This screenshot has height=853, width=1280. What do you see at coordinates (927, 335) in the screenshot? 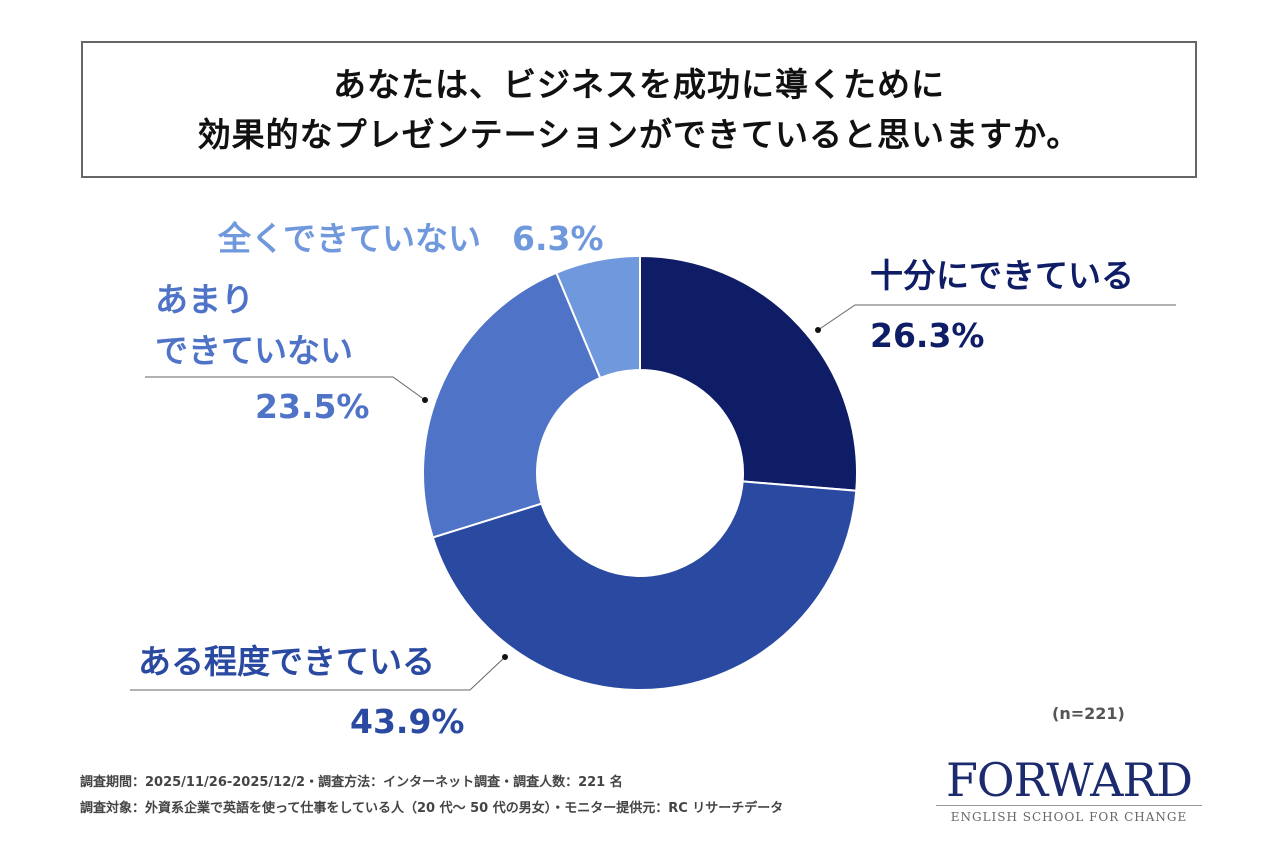
I see `slice-value-0: 26.3%` at bounding box center [927, 335].